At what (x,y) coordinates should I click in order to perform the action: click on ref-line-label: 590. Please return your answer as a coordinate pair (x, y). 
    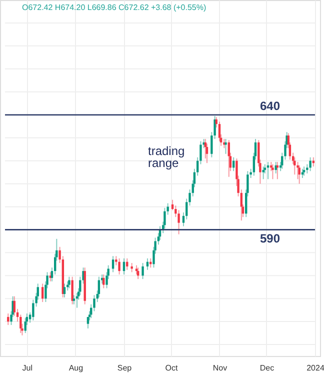
    Looking at the image, I should click on (270, 239).